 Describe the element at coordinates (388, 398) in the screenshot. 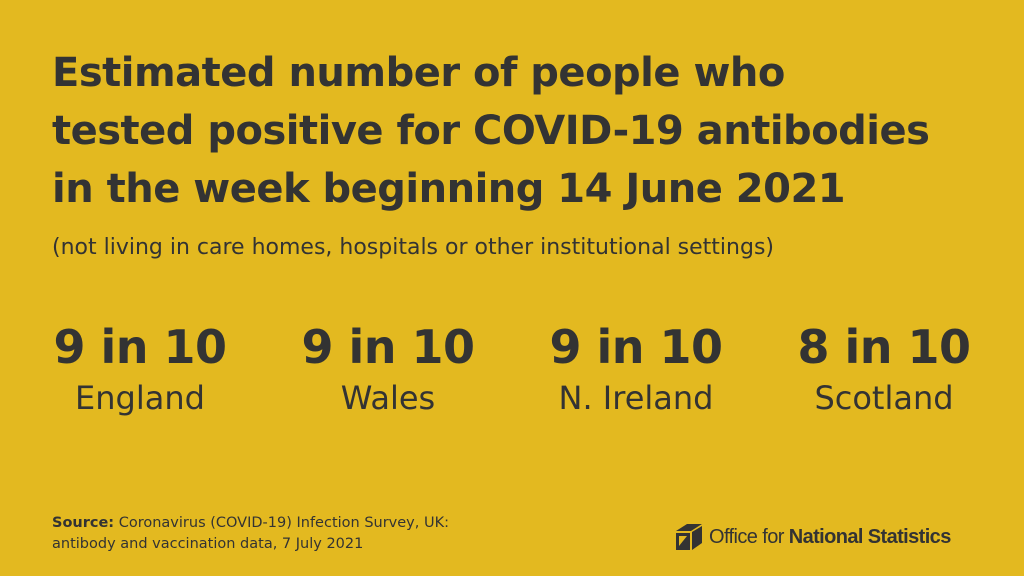

I see `stat-label: Wales` at that location.